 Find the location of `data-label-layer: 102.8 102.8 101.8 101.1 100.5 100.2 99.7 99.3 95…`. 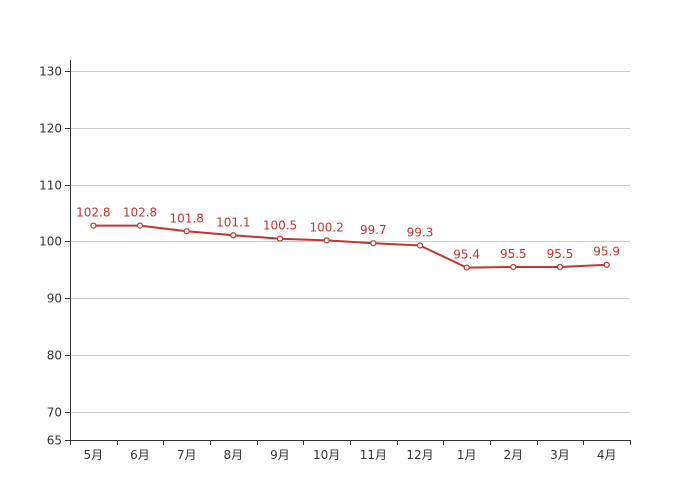

data-label-layer: 102.8 102.8 101.8 101.1 100.5 100.2 99.7 99.3 95… is located at coordinates (348, 234).